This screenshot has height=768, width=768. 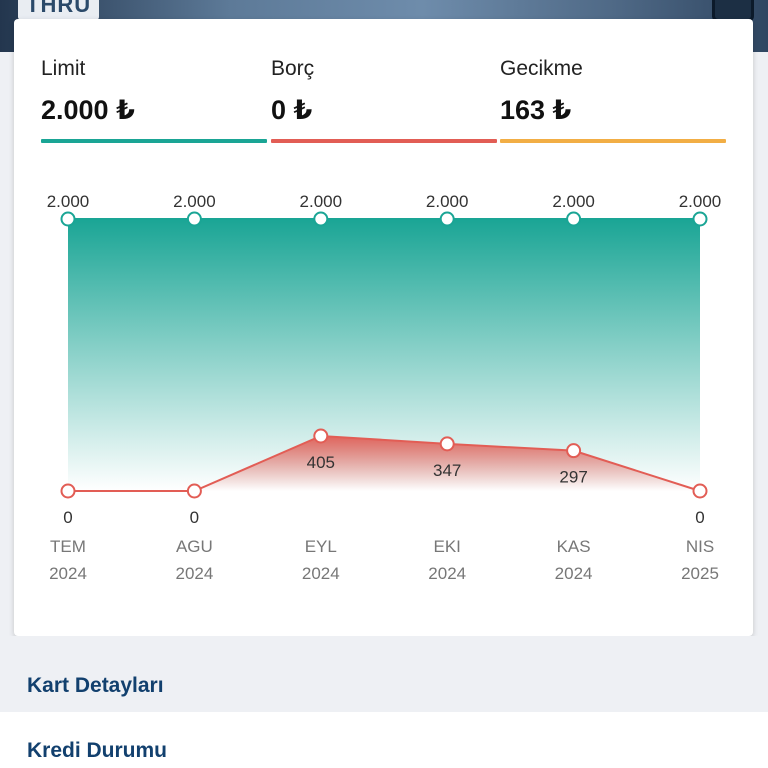 What do you see at coordinates (700, 573) in the screenshot?
I see `x-tick-year: 2025` at bounding box center [700, 573].